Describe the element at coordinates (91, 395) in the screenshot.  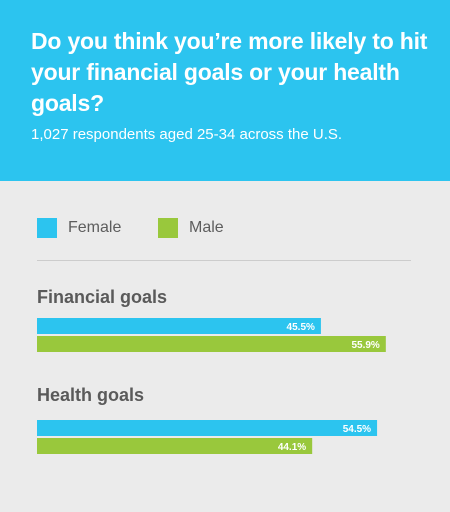
I see `category-label-health: Health goals` at that location.